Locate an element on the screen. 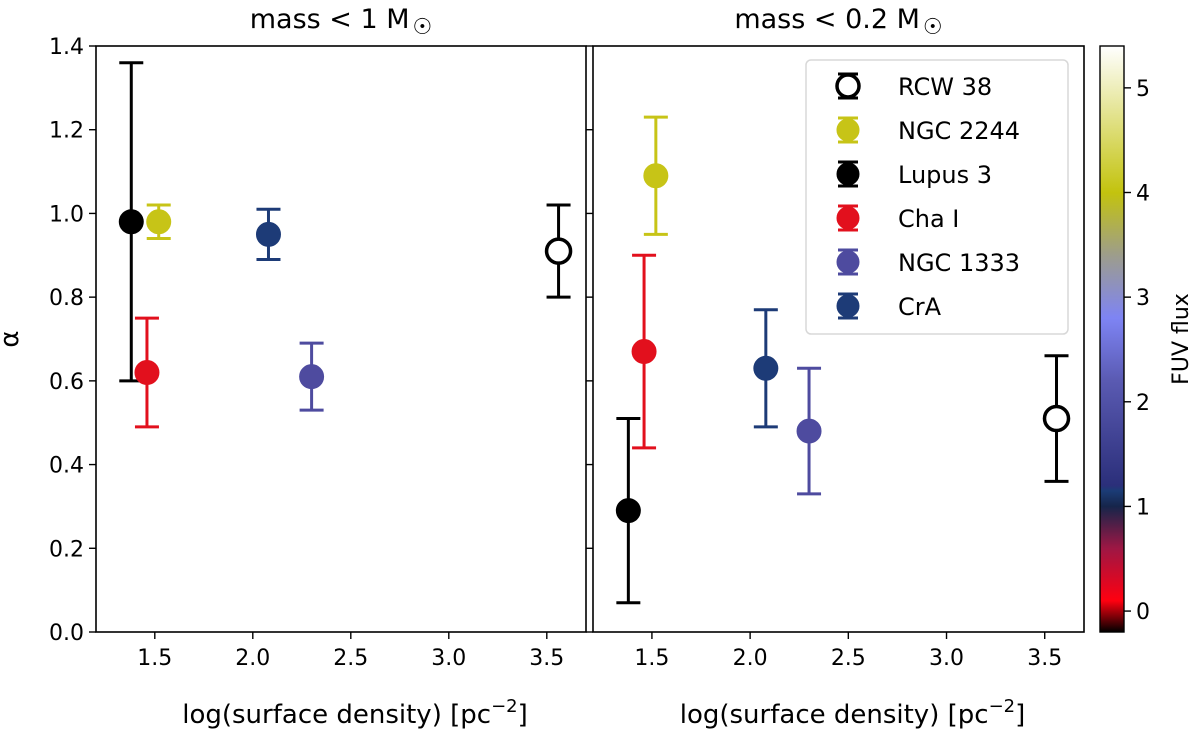 This screenshot has height=733, width=1200. y-tick-label: 1.4 is located at coordinates (66, 47).